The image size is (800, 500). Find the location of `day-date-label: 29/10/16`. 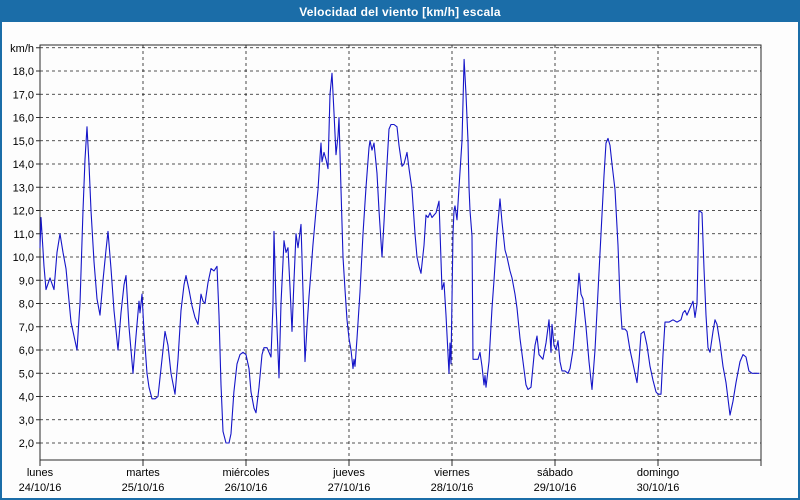

day-date-label: 29/10/16 is located at coordinates (555, 488).